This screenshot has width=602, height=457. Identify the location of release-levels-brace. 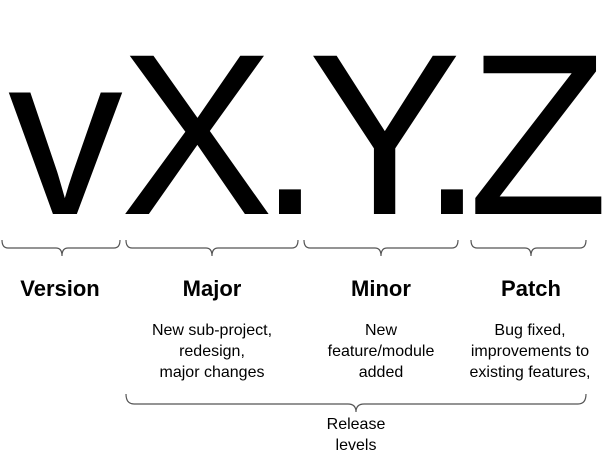
(356, 403).